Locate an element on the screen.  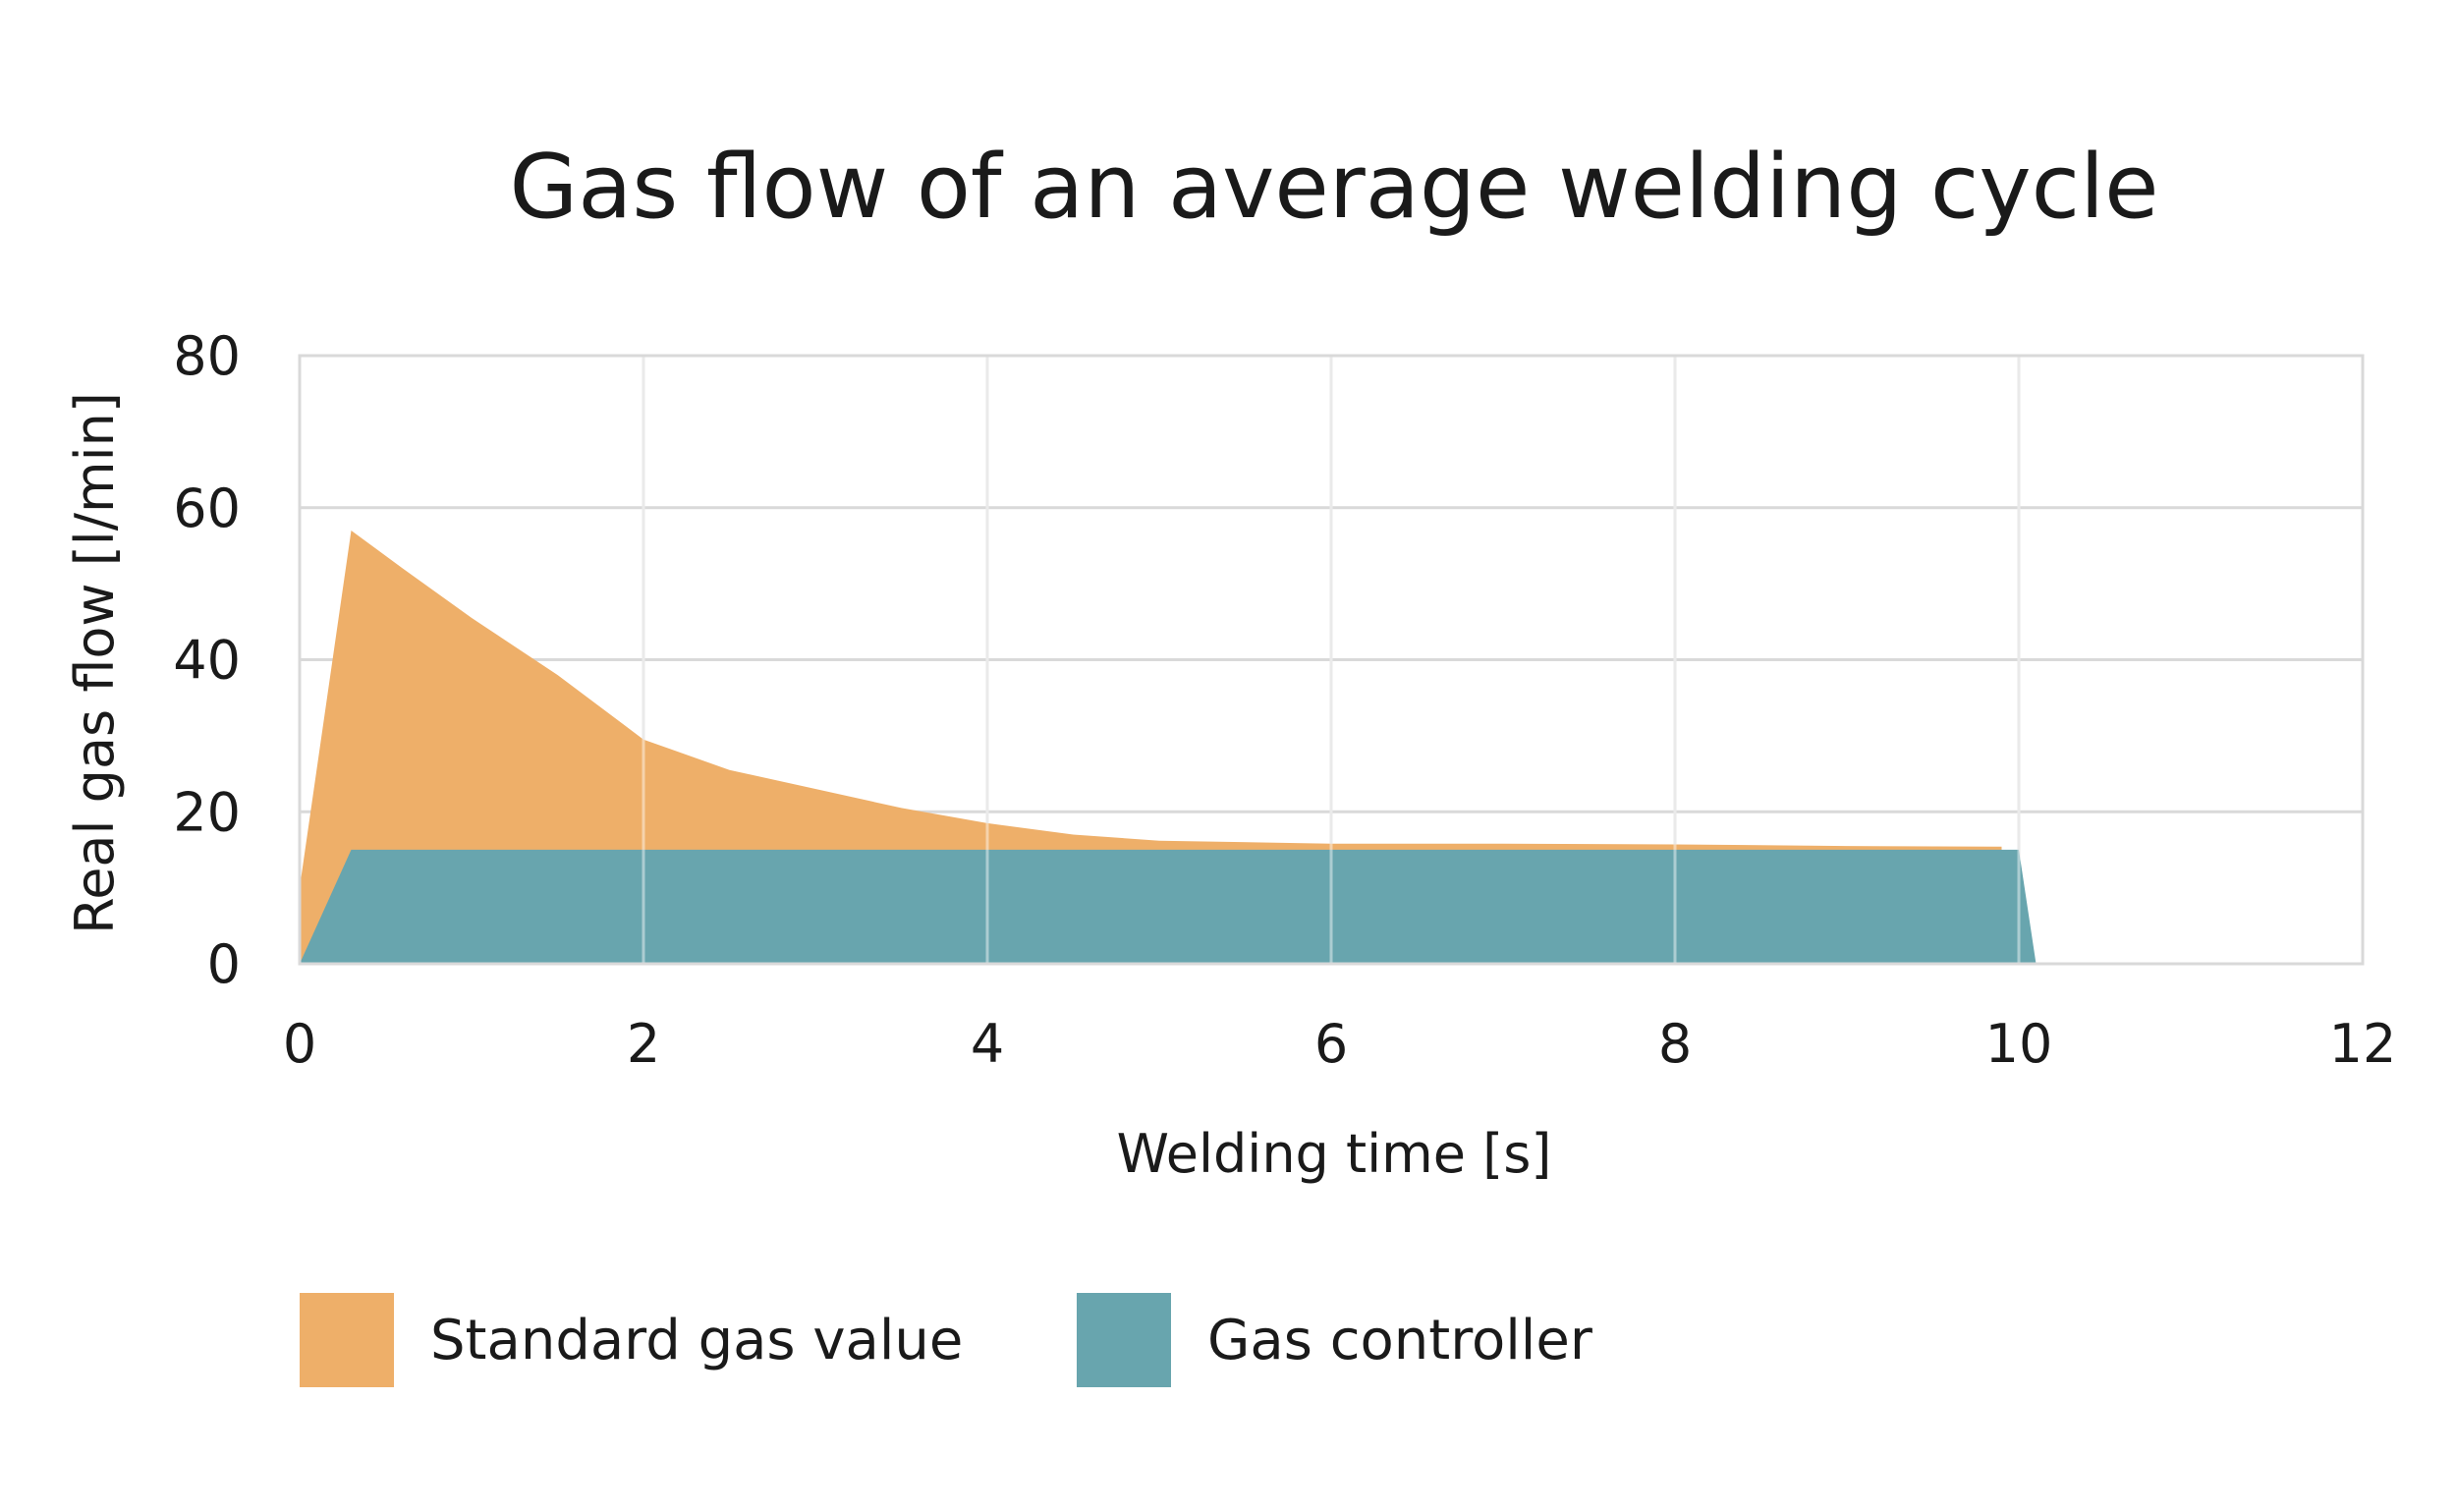
x-tick-label: 4 is located at coordinates (987, 1044).